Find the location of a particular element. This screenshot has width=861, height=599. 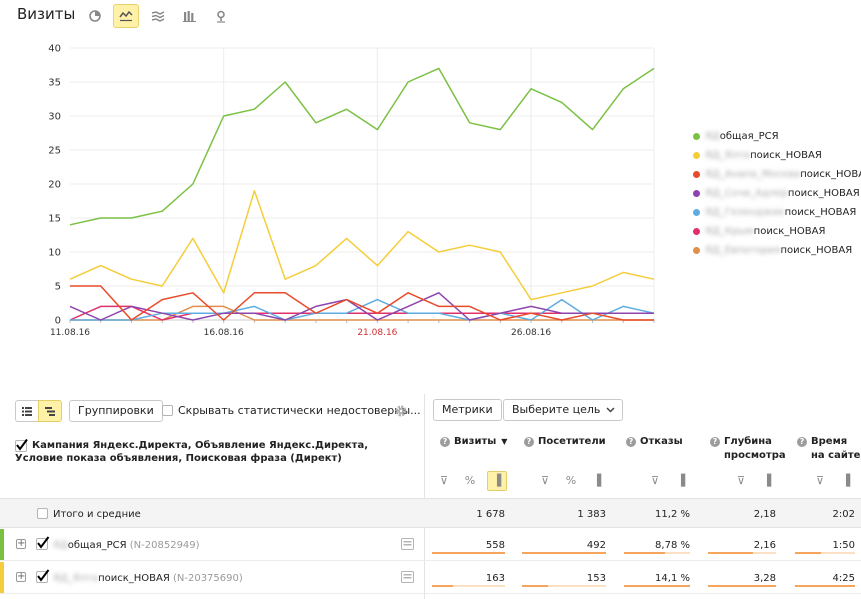

row-name-prefix: ЯД_Ялта is located at coordinates (76, 578).